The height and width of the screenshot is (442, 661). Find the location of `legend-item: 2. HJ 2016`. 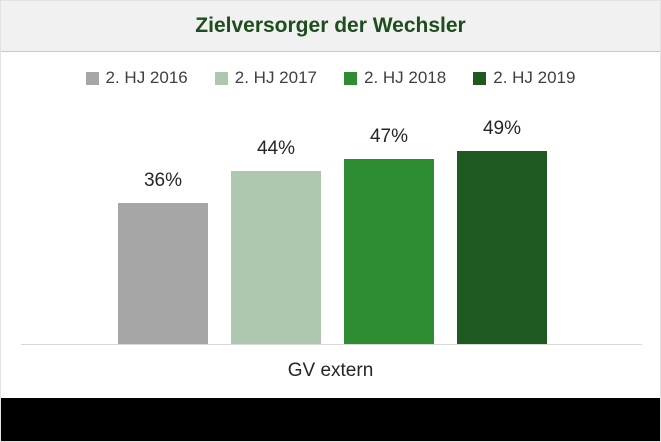

legend-item: 2. HJ 2016 is located at coordinates (136, 78).